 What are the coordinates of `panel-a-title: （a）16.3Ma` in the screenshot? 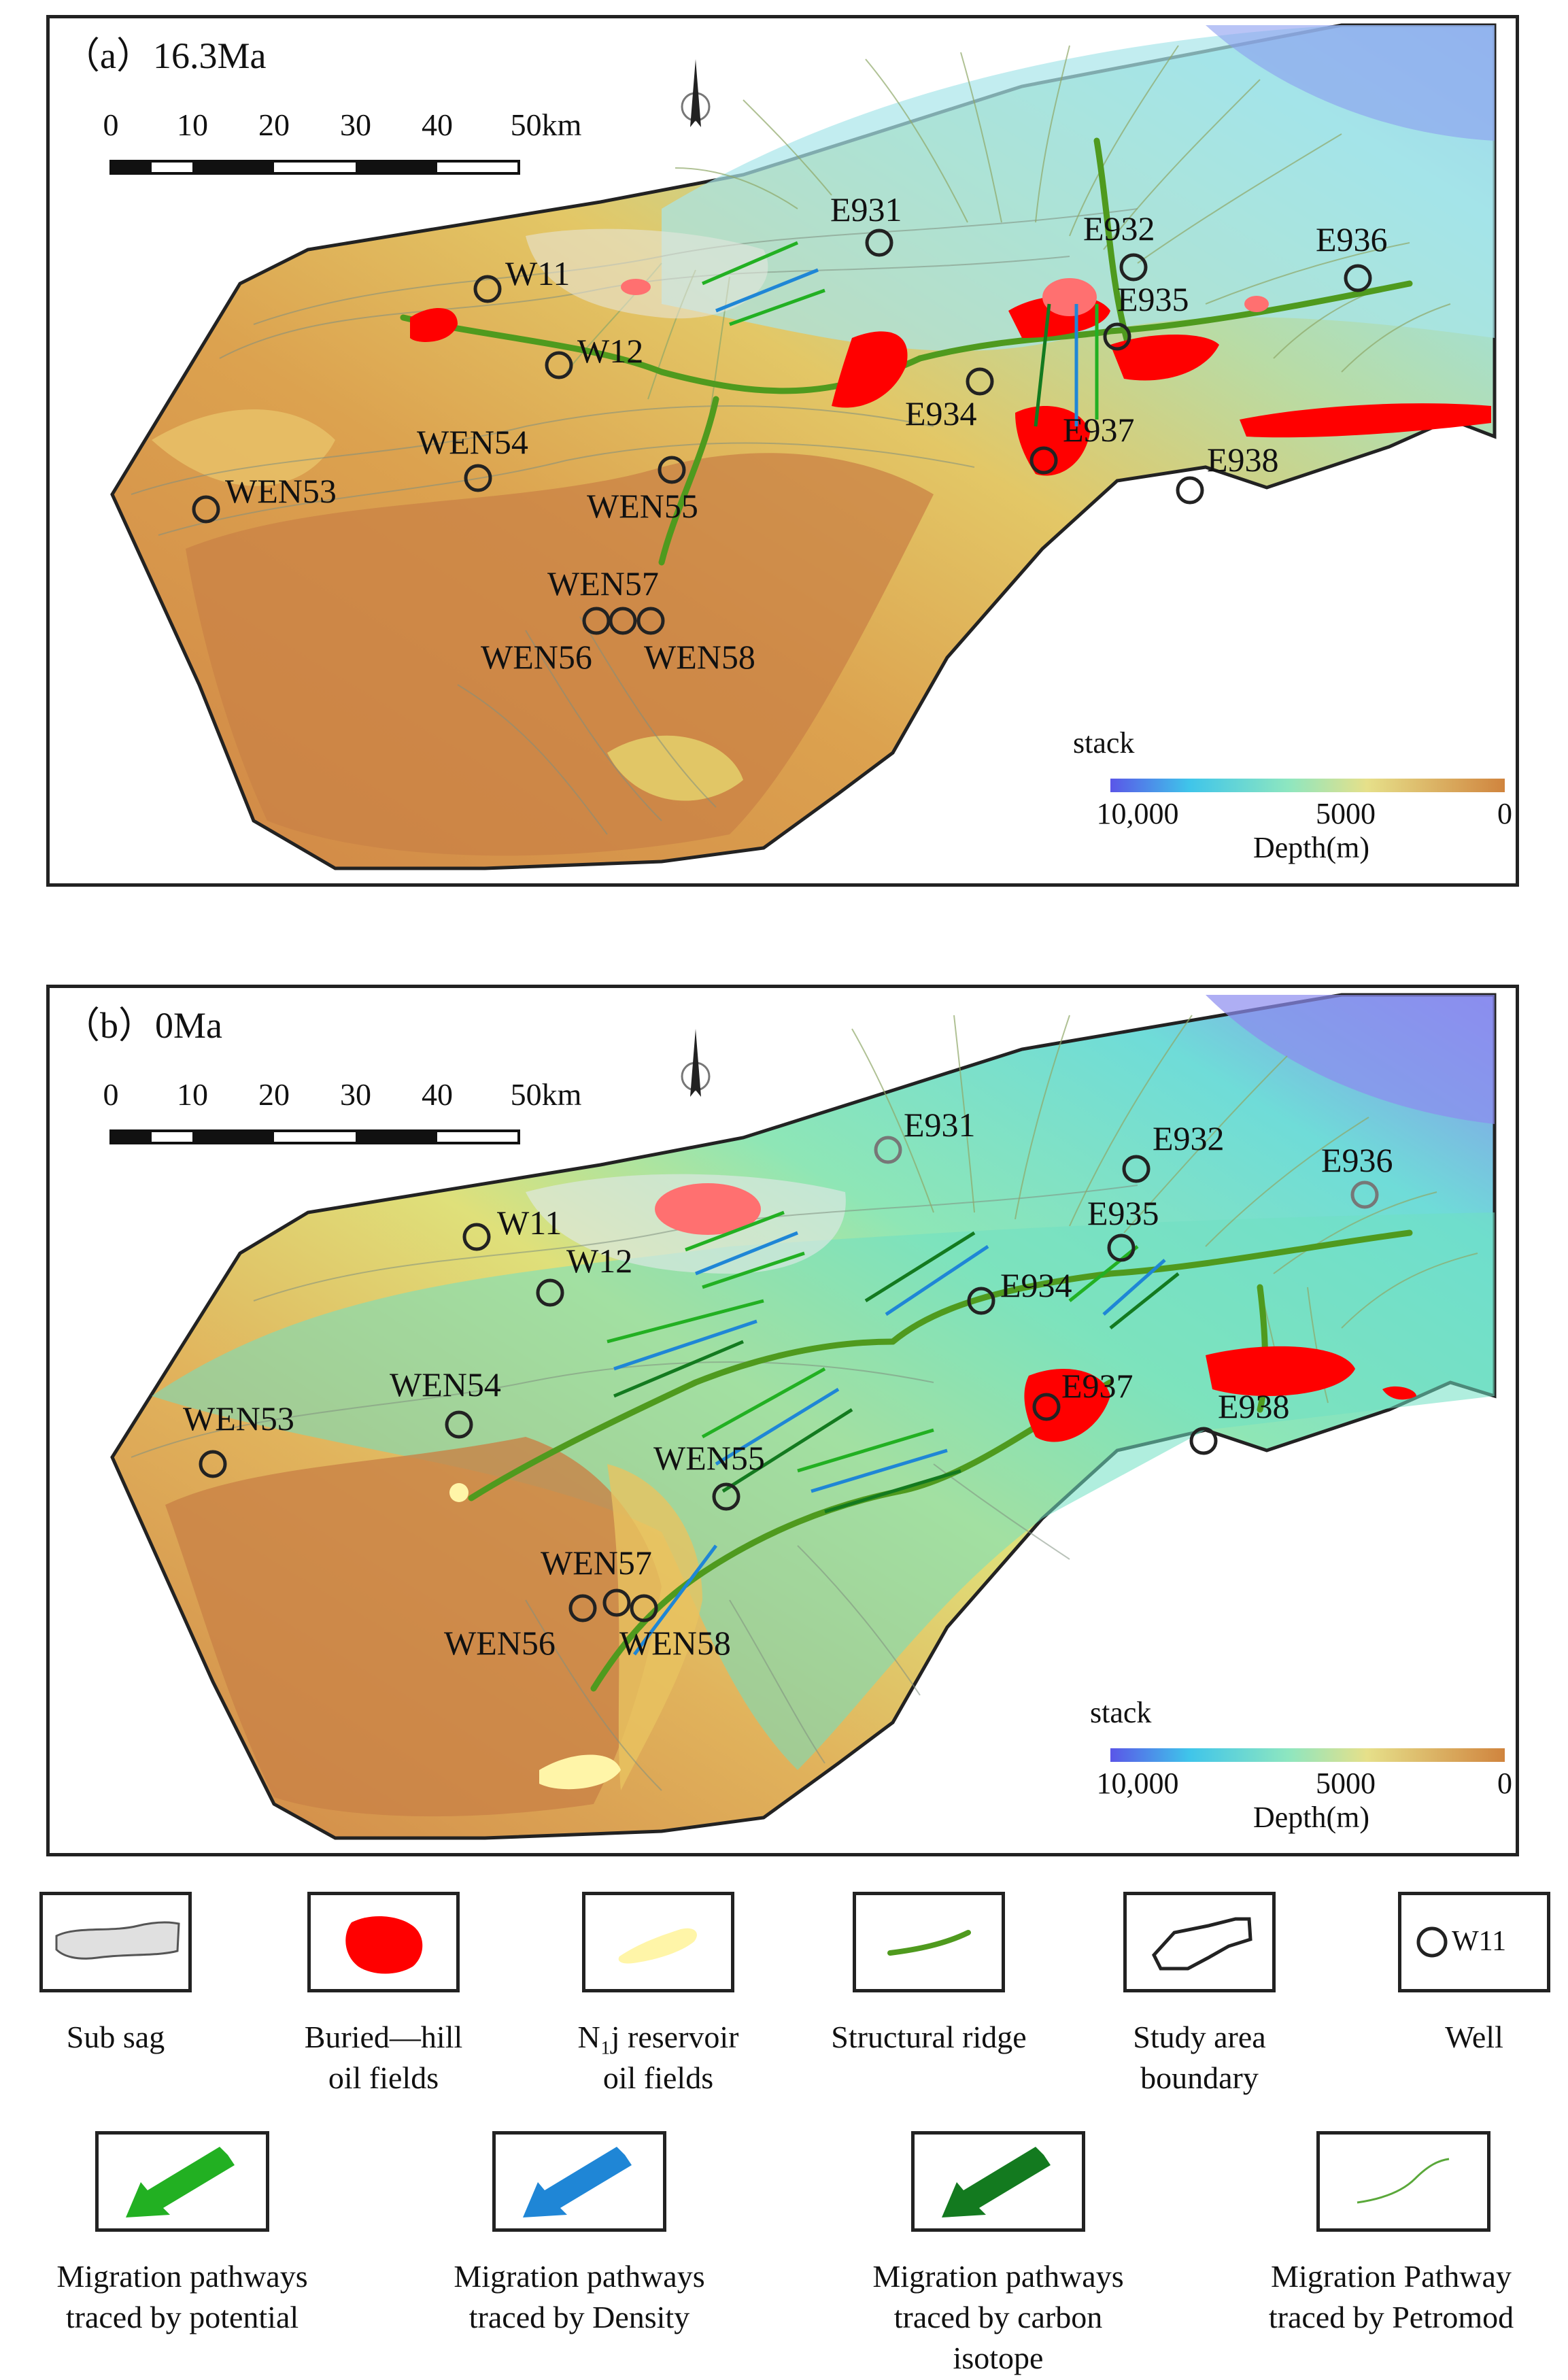 It's located at (165, 56).